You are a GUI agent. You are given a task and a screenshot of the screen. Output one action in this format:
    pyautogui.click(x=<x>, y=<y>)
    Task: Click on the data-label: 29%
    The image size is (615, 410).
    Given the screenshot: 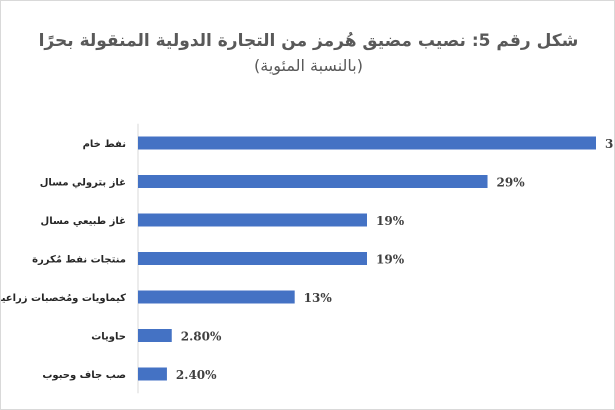 What is the action you would take?
    pyautogui.click(x=511, y=183)
    